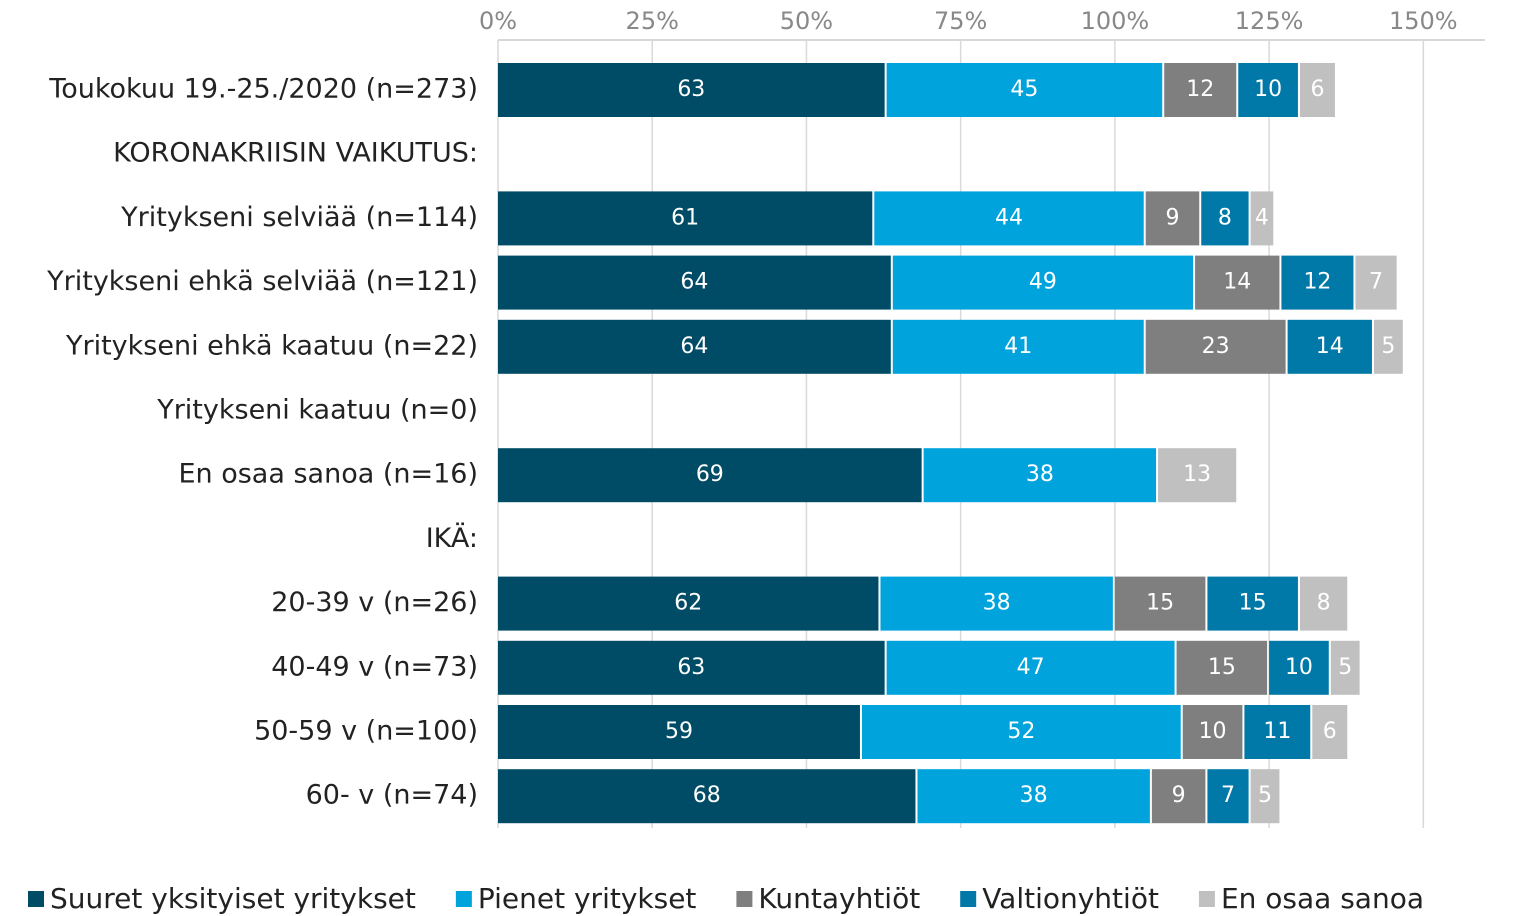 This screenshot has width=1531, height=916. What do you see at coordinates (587, 898) in the screenshot?
I see `legend-label: Pienet yritykset` at bounding box center [587, 898].